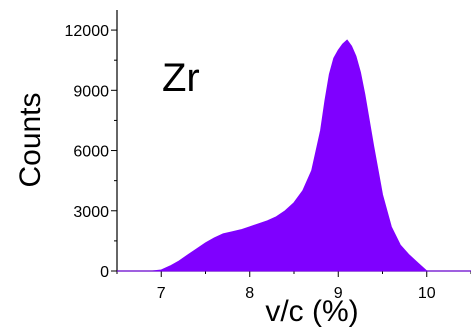  What do you see at coordinates (30, 139) in the screenshot?
I see `y-axis-title: Counts` at bounding box center [30, 139].